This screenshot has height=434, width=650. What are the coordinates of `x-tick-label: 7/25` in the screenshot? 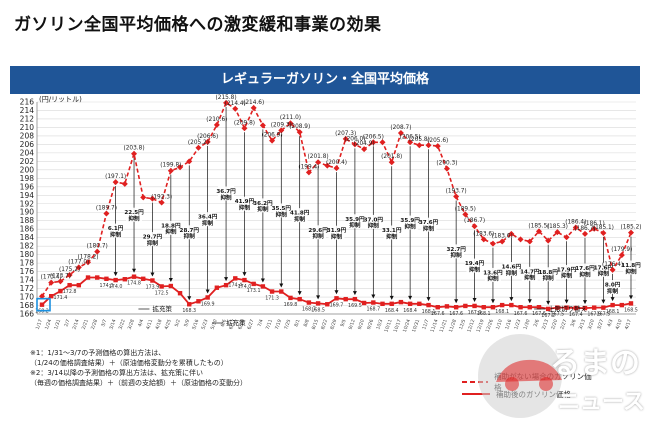 It's located at (287, 325).